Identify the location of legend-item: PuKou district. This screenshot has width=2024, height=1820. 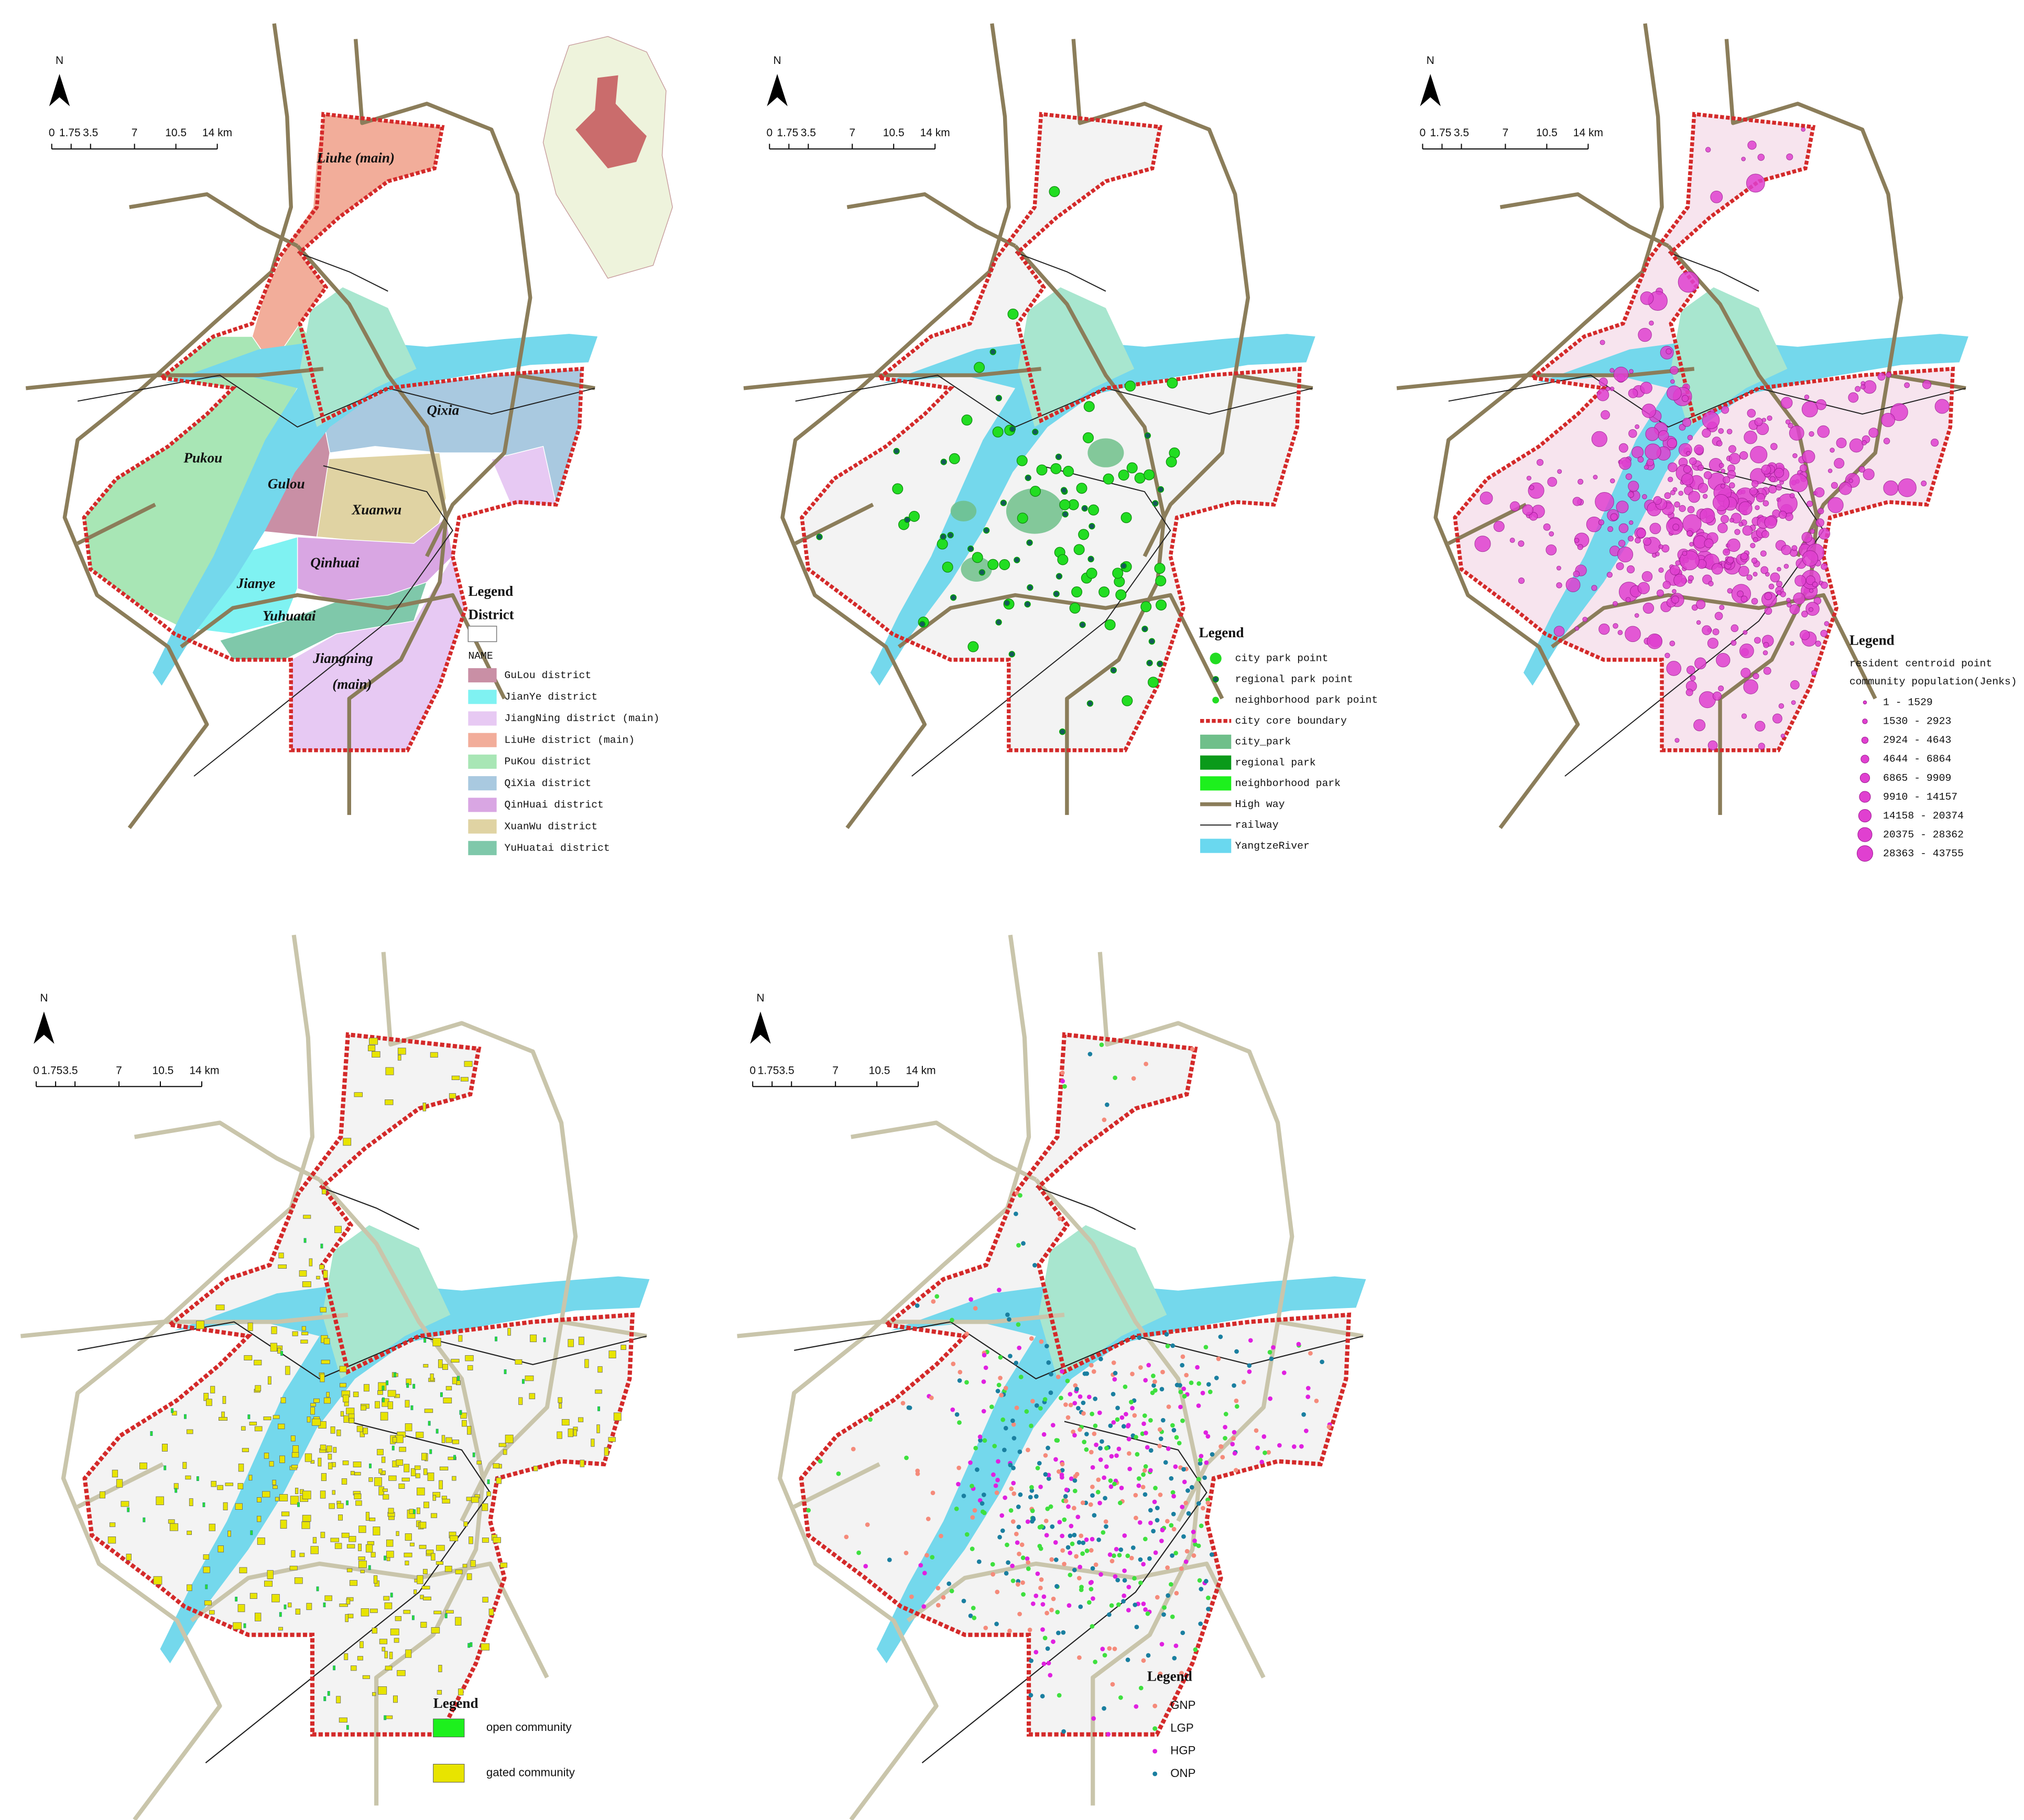
(547, 762).